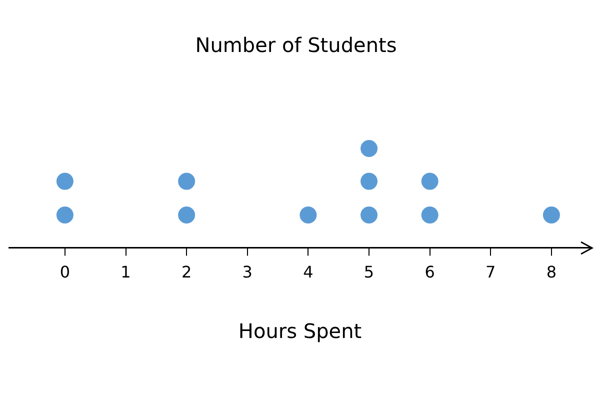 The width and height of the screenshot is (600, 394). What do you see at coordinates (125, 272) in the screenshot?
I see `x-tick-label: 1` at bounding box center [125, 272].